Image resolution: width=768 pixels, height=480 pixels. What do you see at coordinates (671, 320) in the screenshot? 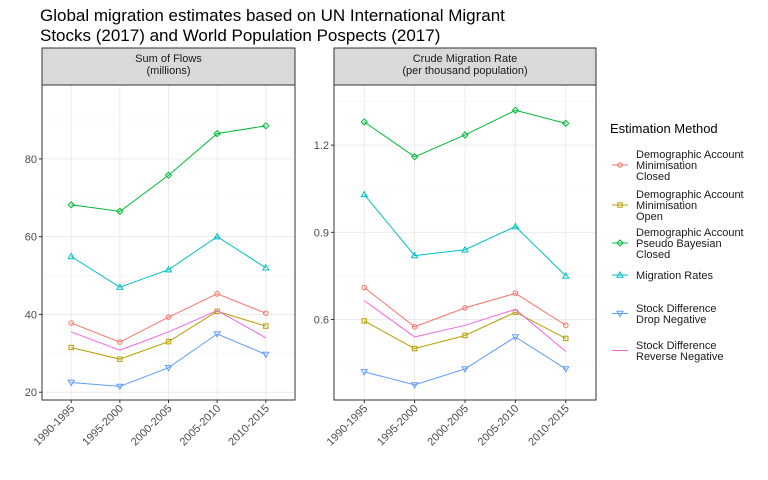
I see `legend-label: Drop Negative` at bounding box center [671, 320].